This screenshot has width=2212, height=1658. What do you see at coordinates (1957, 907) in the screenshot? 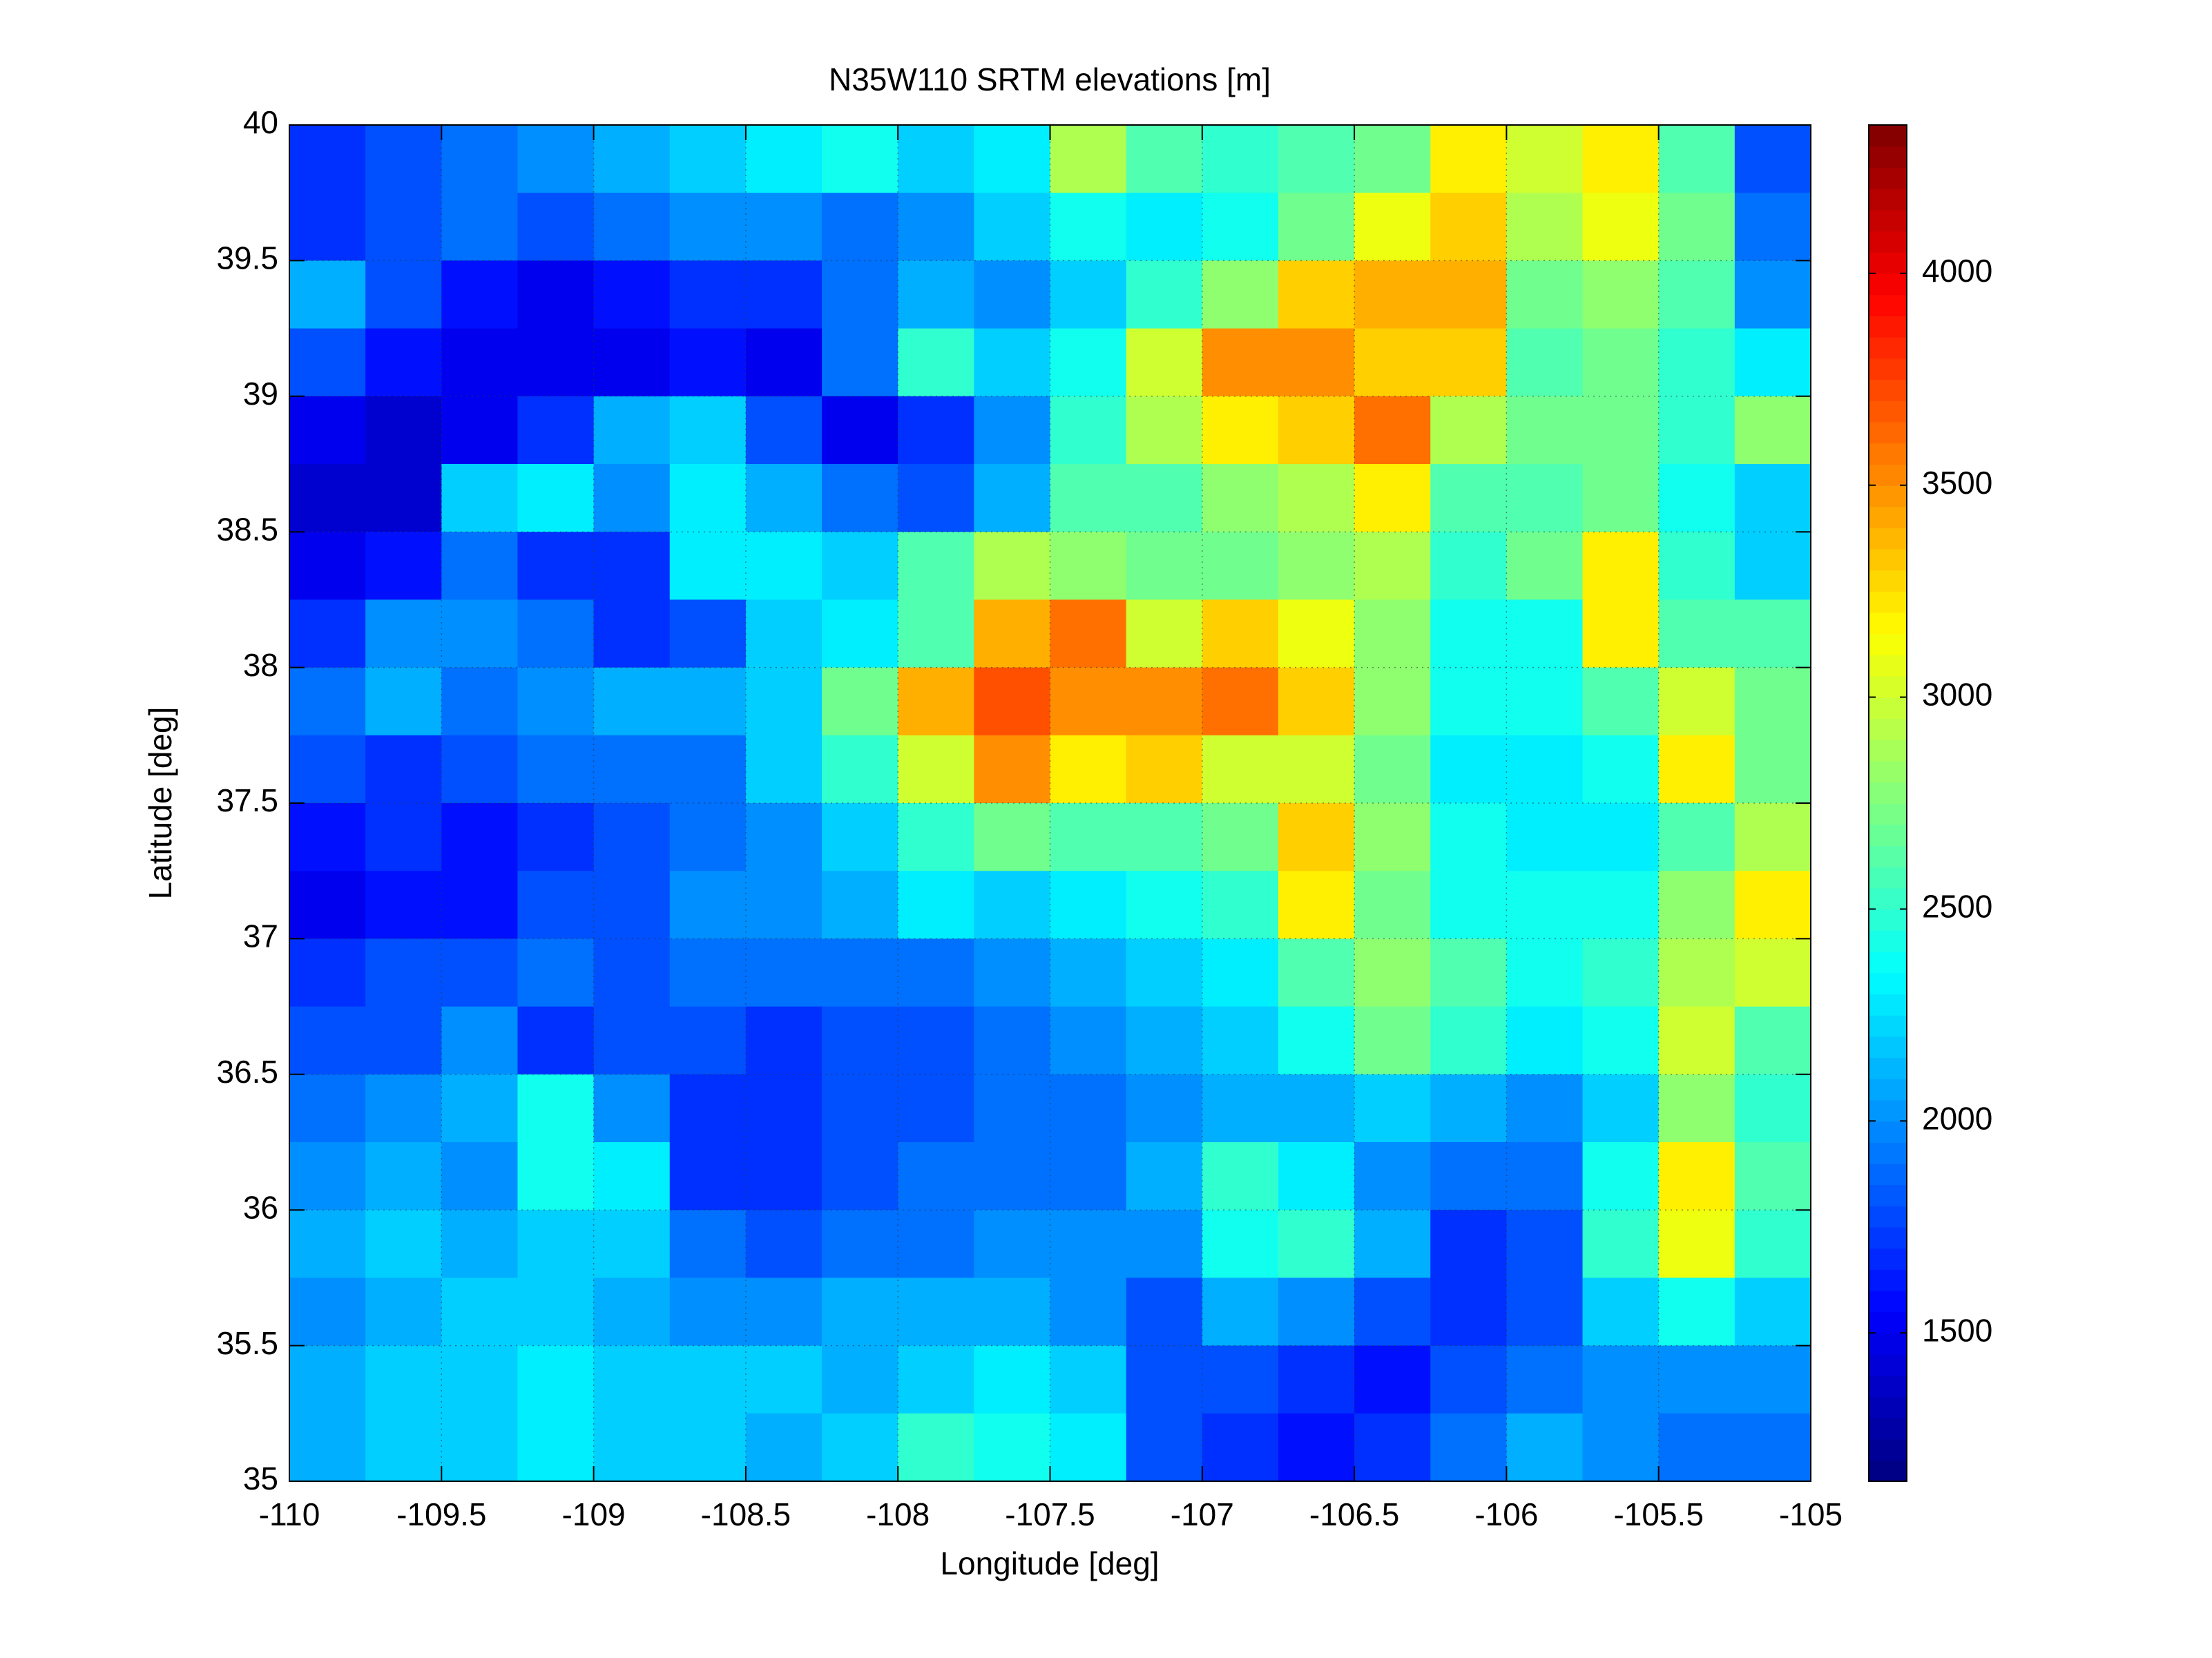
I see `colorbar-tick-label: 2500` at bounding box center [1957, 907].